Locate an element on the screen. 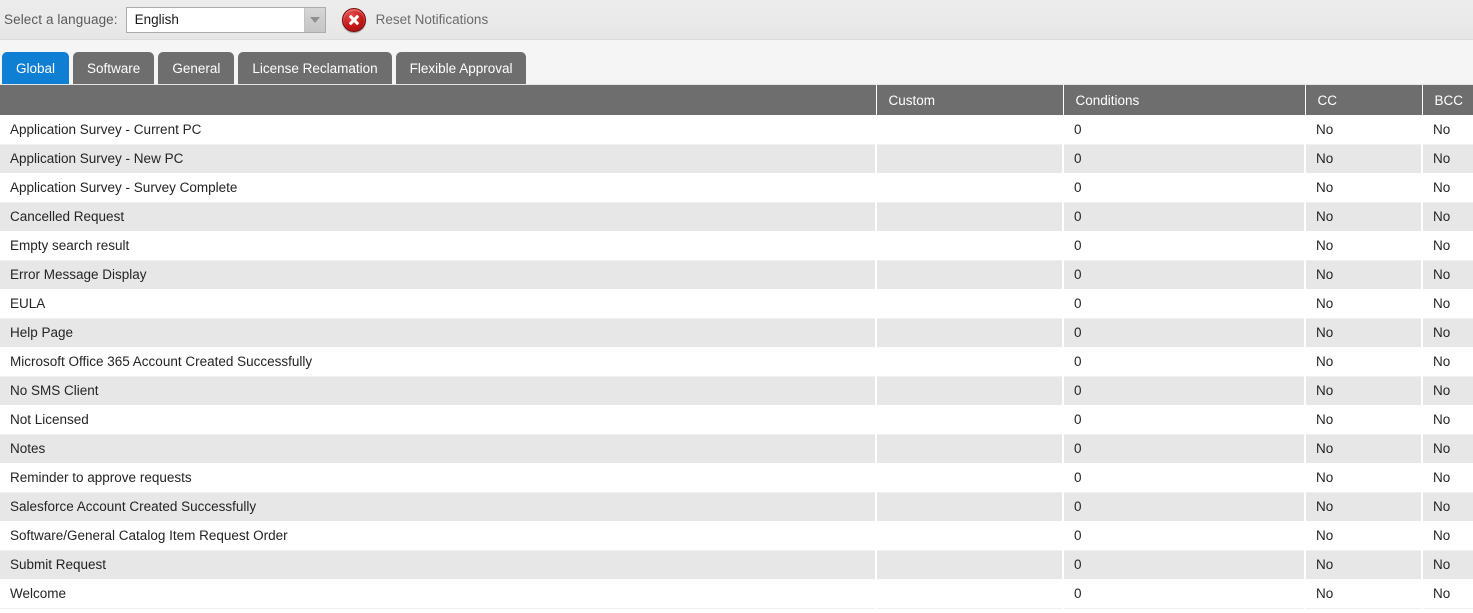 The image size is (1473, 613). tab-general: General is located at coordinates (196, 68).